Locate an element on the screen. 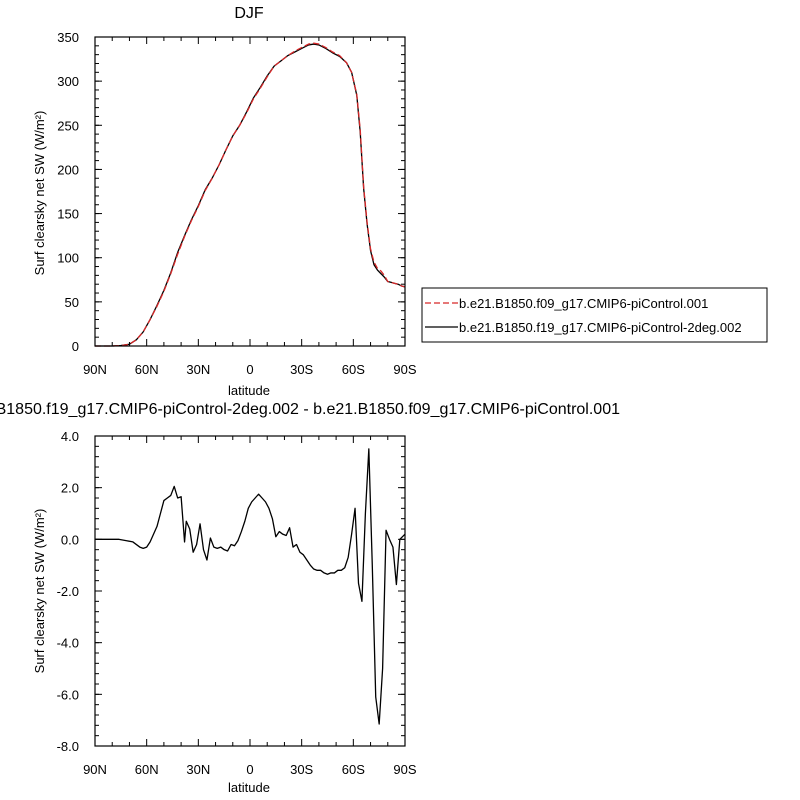  top-chart-y-tick-label: 200 is located at coordinates (68, 169).